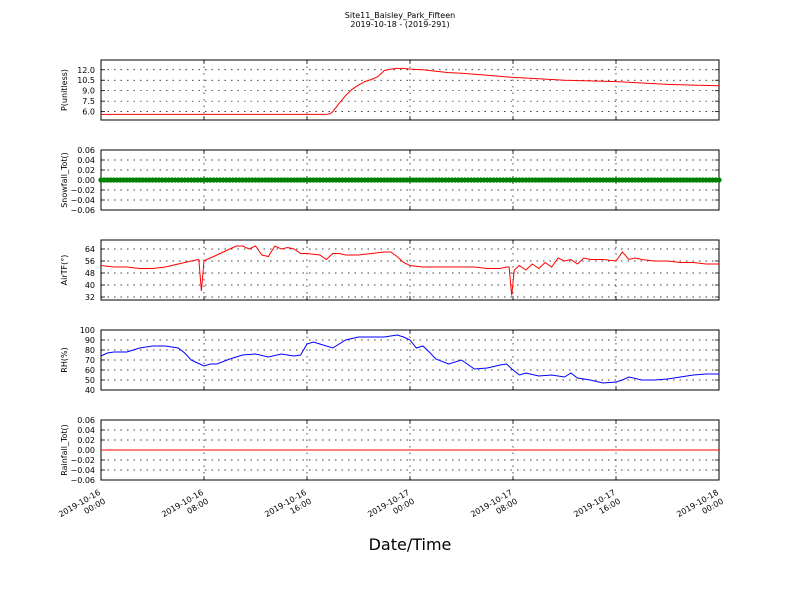 The width and height of the screenshot is (800, 600). Describe the element at coordinates (86, 80) in the screenshot. I see `y-tick-label: 10.5` at that location.